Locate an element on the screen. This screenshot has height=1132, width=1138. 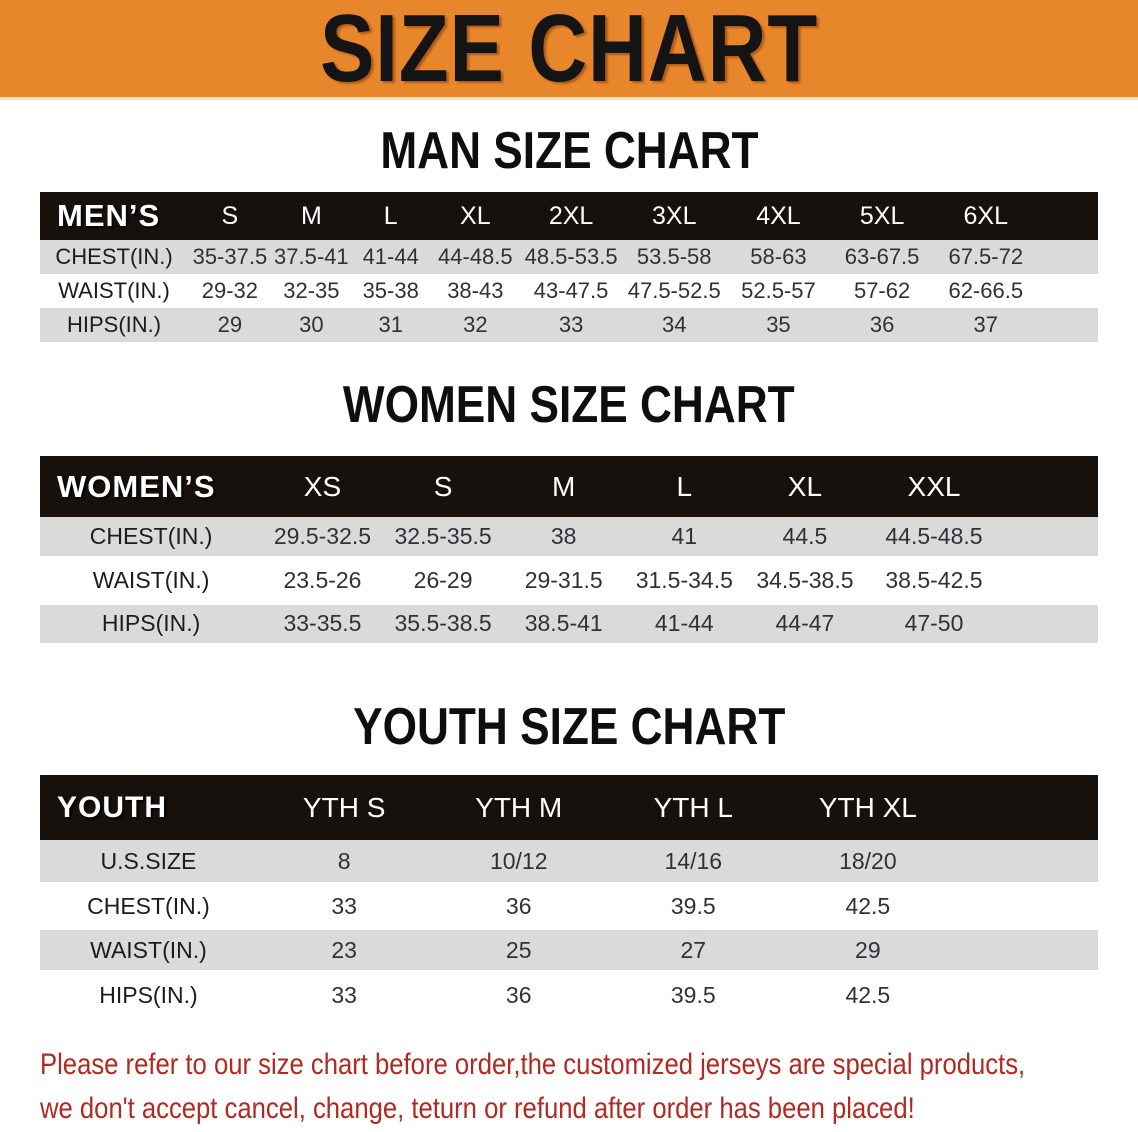
cell: 26-29 is located at coordinates (443, 582).